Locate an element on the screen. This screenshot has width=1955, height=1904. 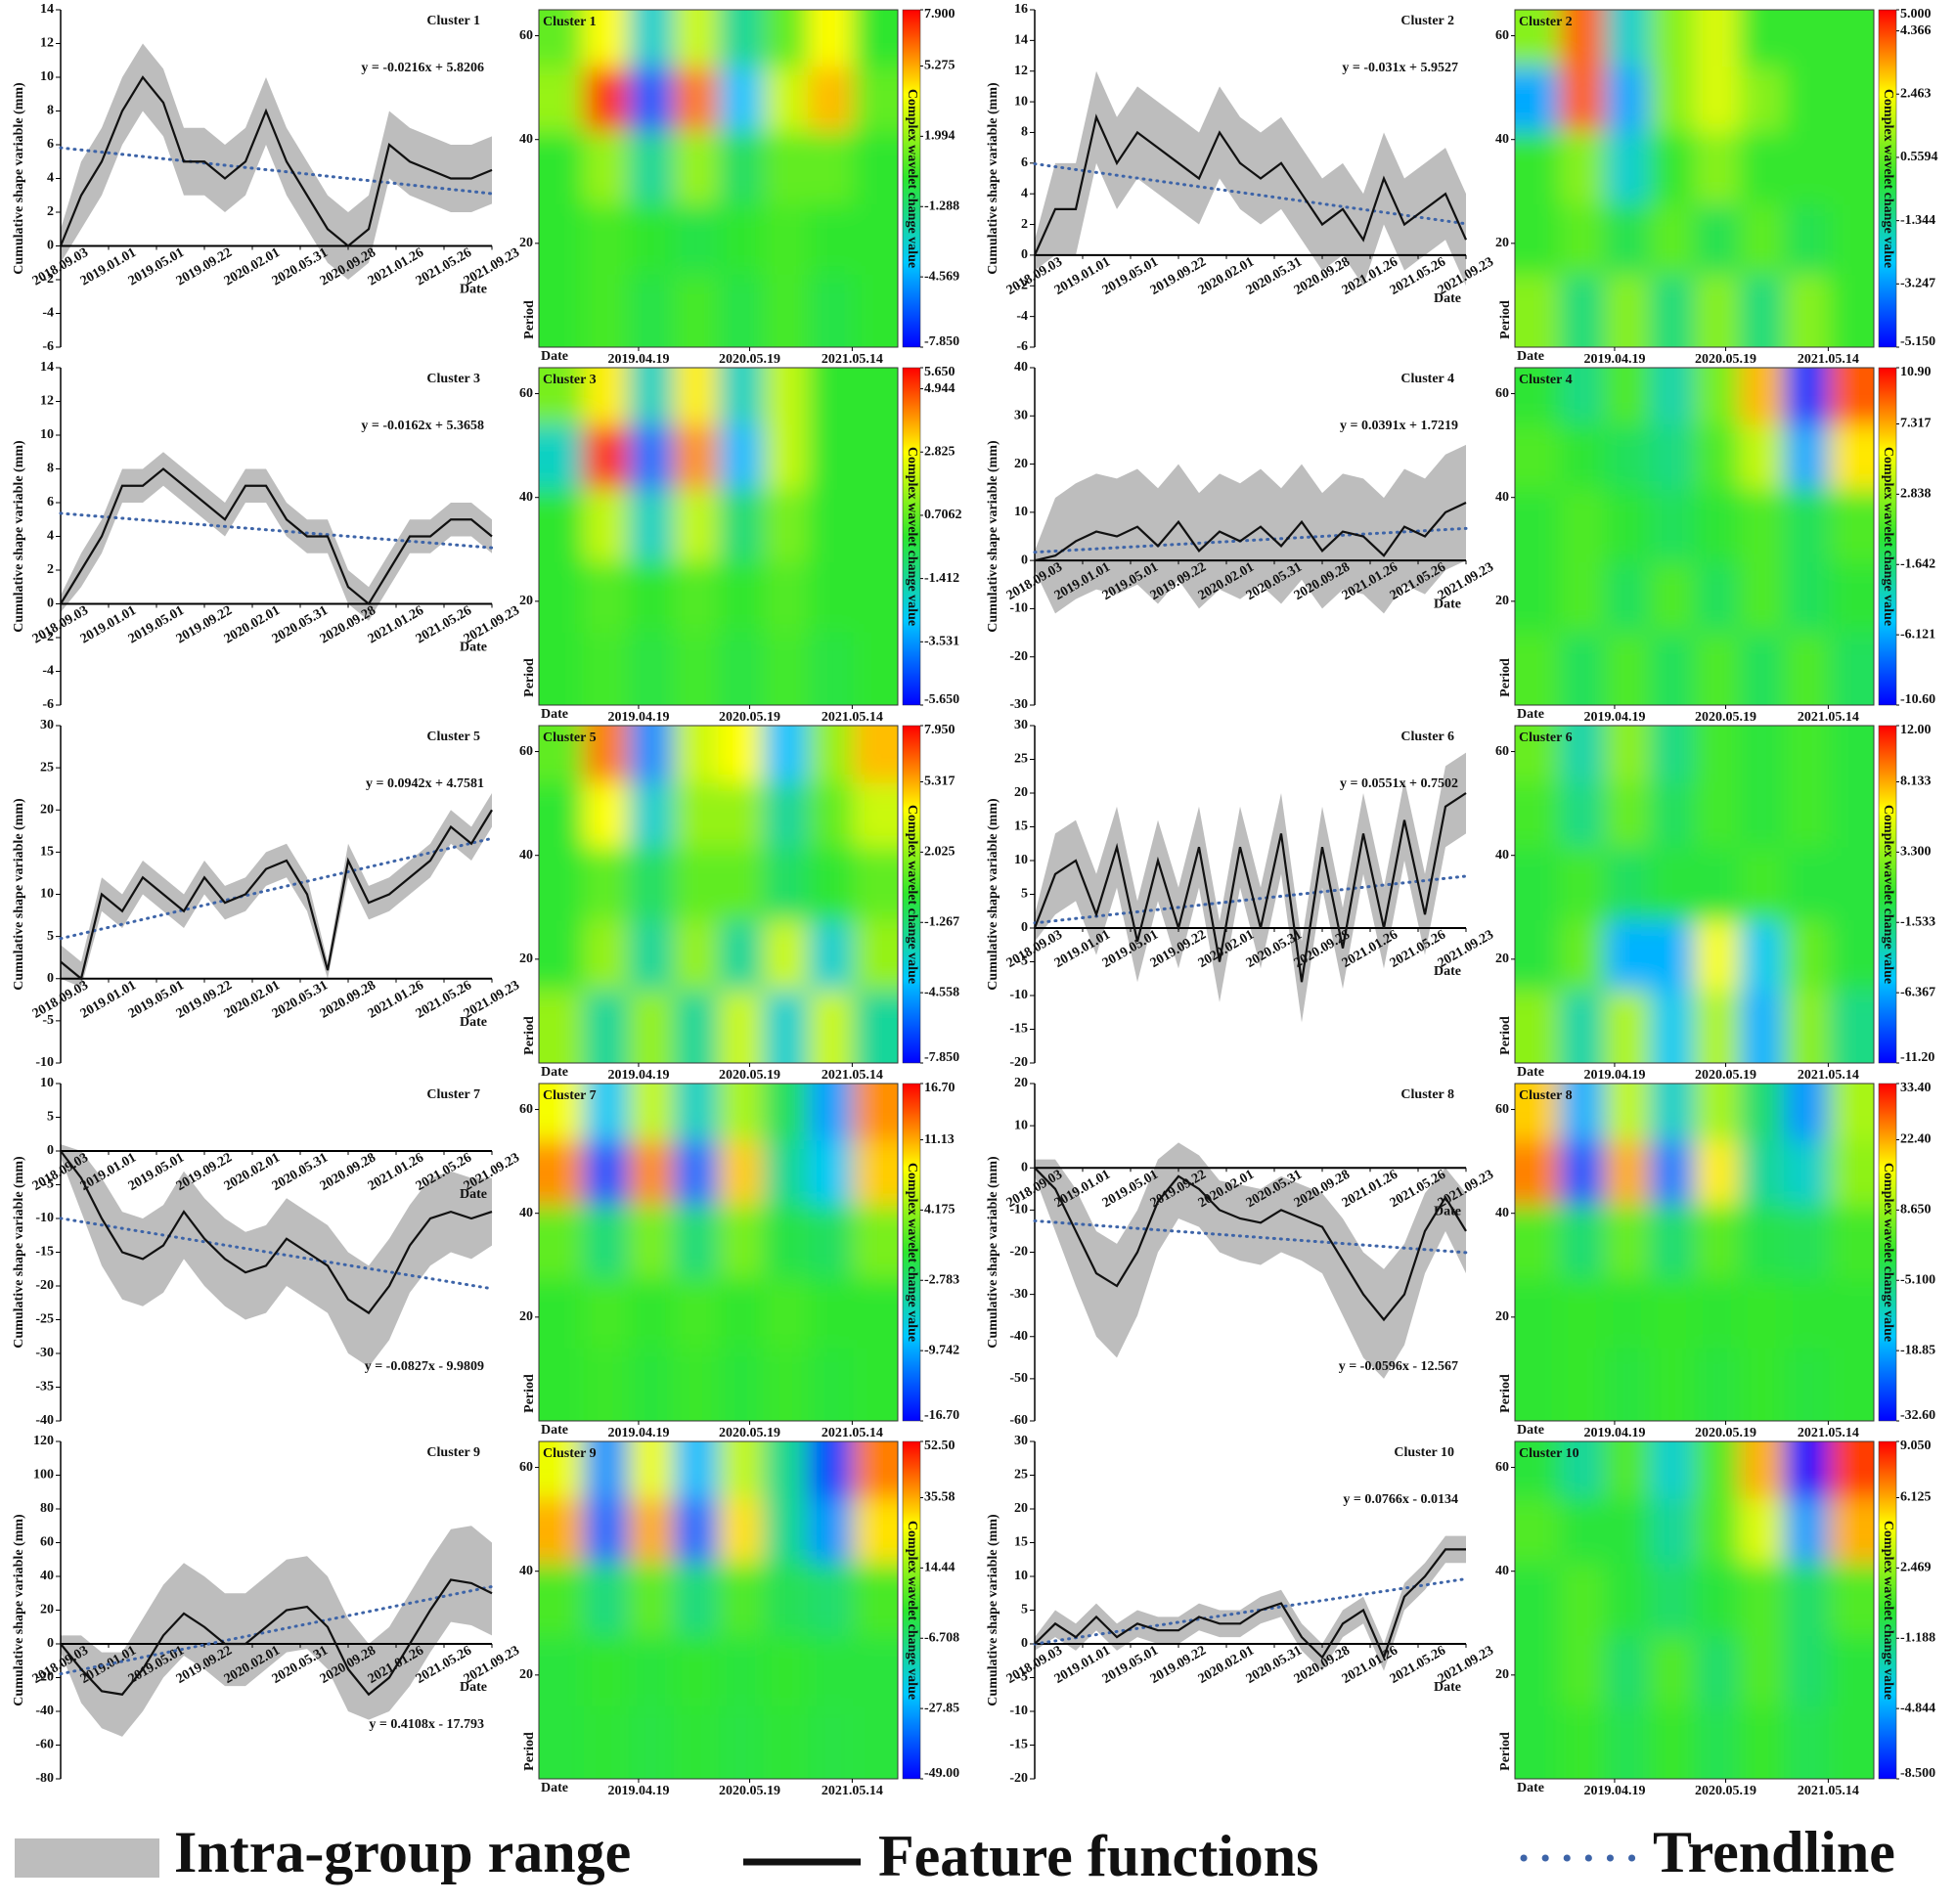
colorbar-tick-label: -6.708 is located at coordinates (941, 1637).